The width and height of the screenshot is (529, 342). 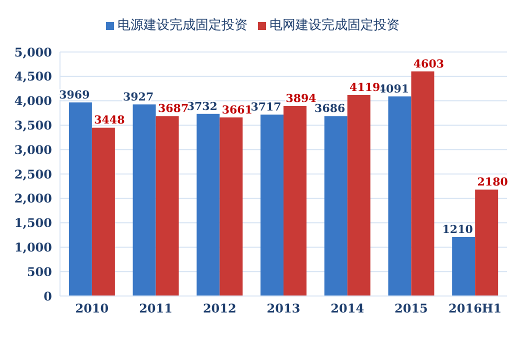 What do you see at coordinates (365, 87) in the screenshot?
I see `data-label: 4119` at bounding box center [365, 87].